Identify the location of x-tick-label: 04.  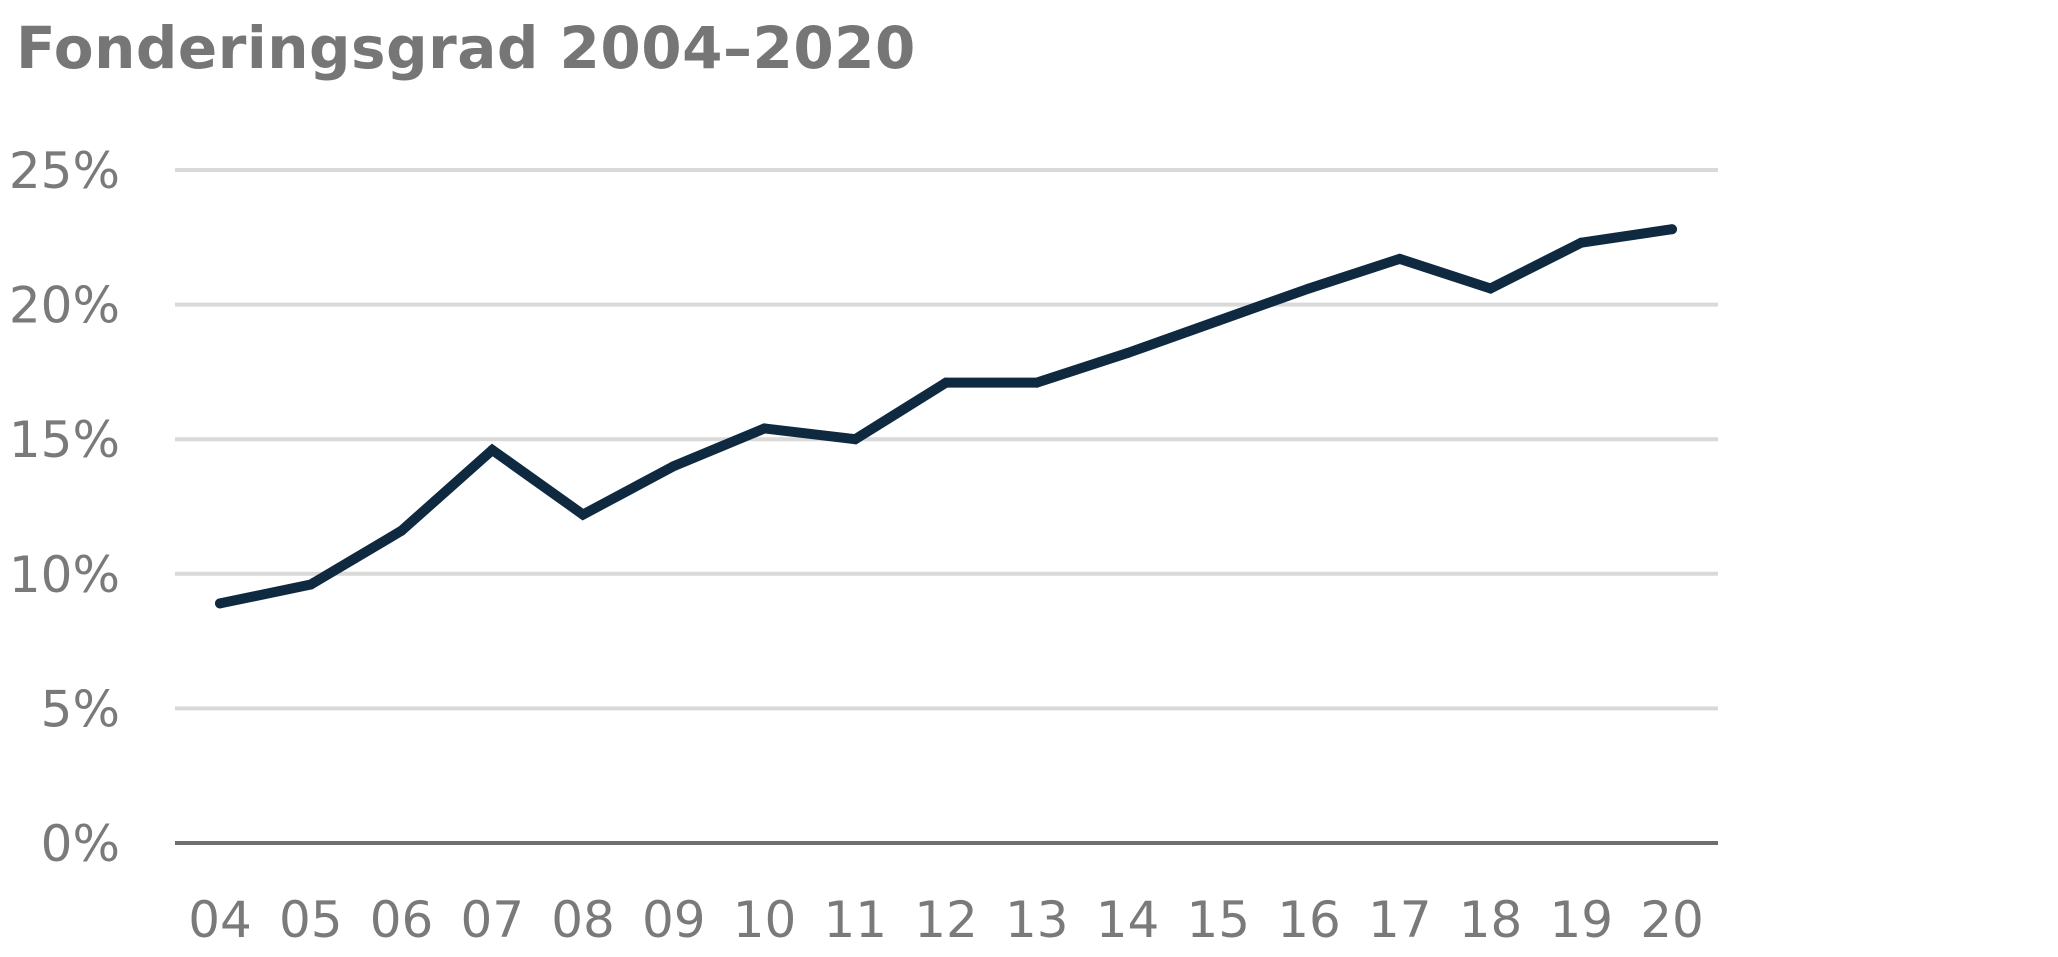
(220, 920).